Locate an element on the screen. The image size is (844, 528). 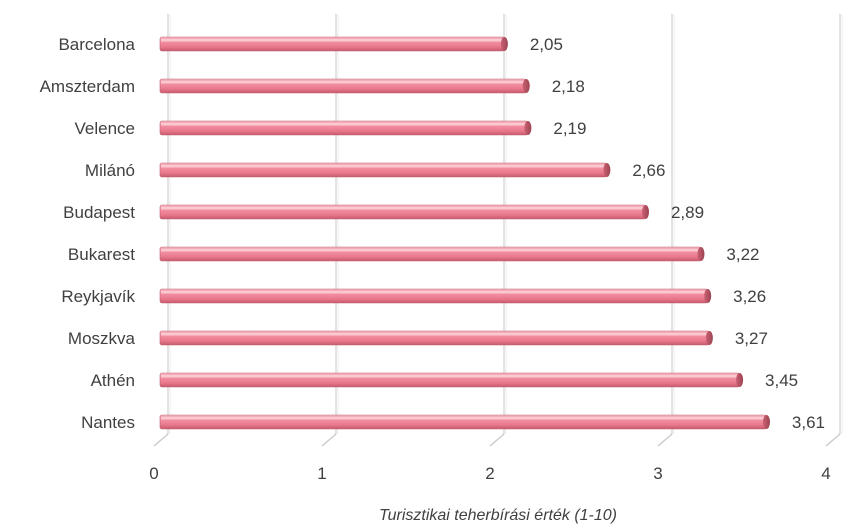
category-label: Nantes is located at coordinates (108, 422).